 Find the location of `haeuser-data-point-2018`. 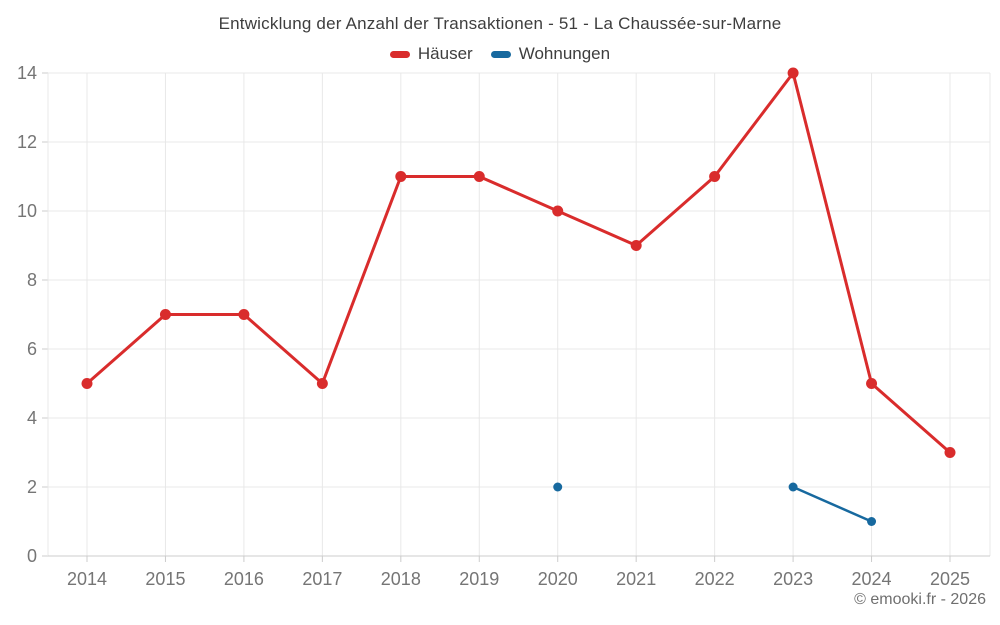

haeuser-data-point-2018 is located at coordinates (401, 176).